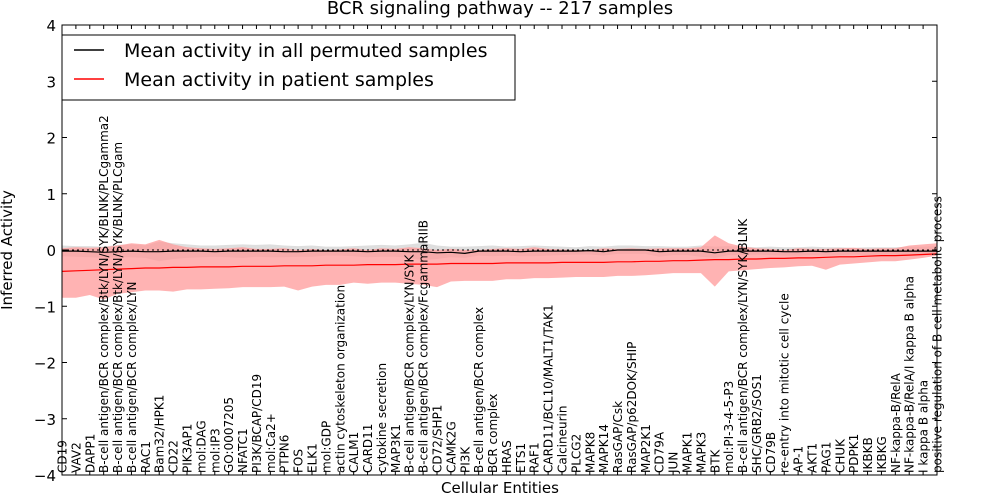 This screenshot has height=500, width=1000. What do you see at coordinates (757, 423) in the screenshot?
I see `x-tick-label: SHC/GRB2/SOS1` at bounding box center [757, 423].